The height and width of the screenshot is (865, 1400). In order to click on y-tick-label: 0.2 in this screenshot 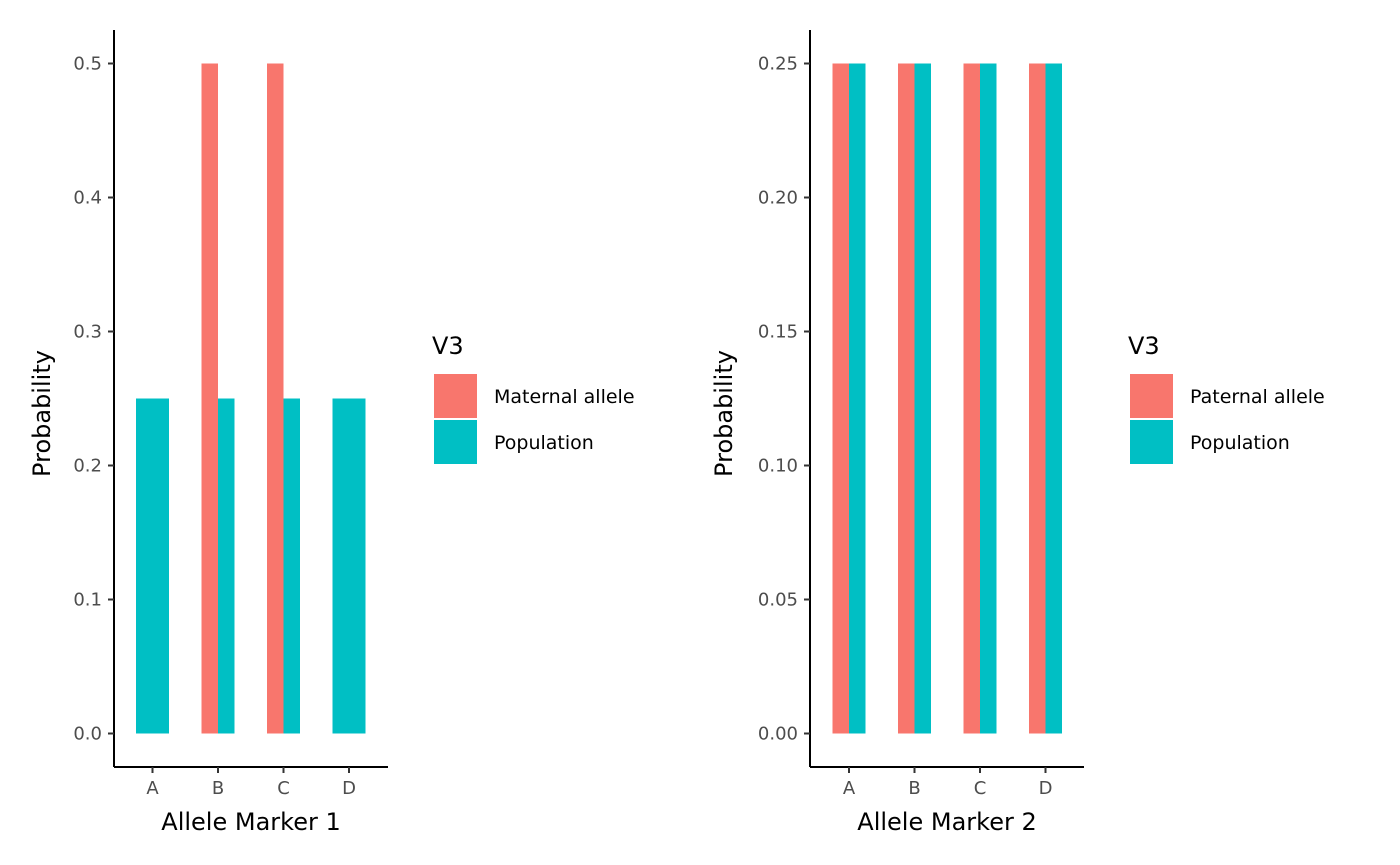, I will do `click(87, 466)`.